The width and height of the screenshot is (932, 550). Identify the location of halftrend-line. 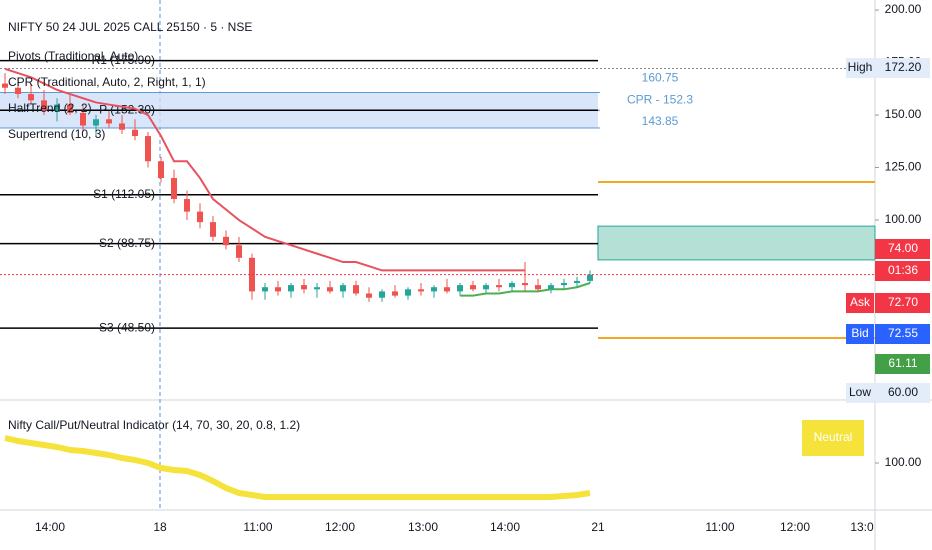
(525, 289).